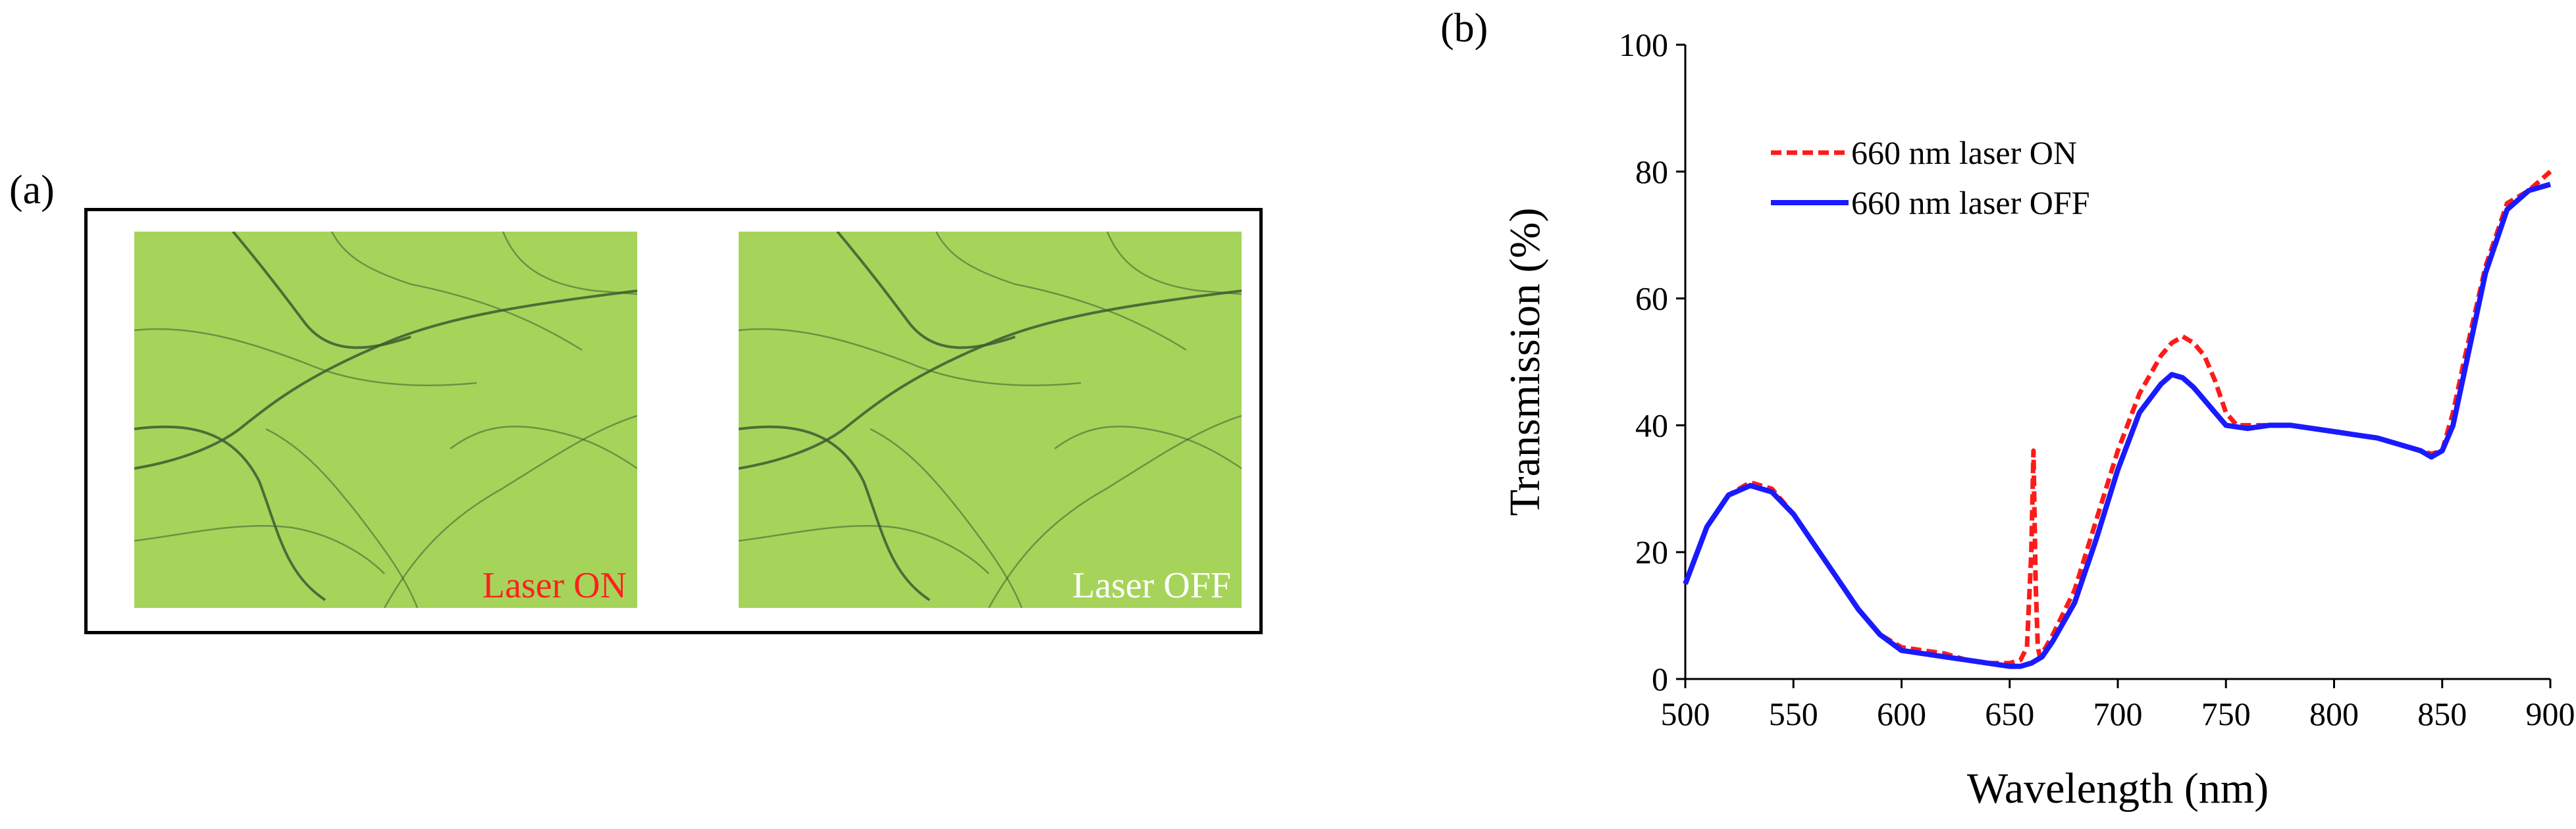 This screenshot has height=829, width=2576. I want to click on x-axis-label: Wavelength (nm), so click(2118, 789).